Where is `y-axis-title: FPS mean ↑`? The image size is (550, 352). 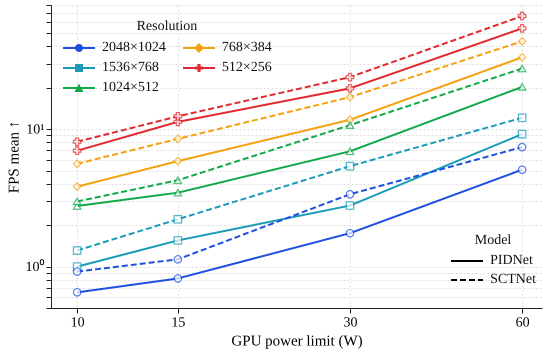
y-axis-title: FPS mean ↑ is located at coordinates (14, 157).